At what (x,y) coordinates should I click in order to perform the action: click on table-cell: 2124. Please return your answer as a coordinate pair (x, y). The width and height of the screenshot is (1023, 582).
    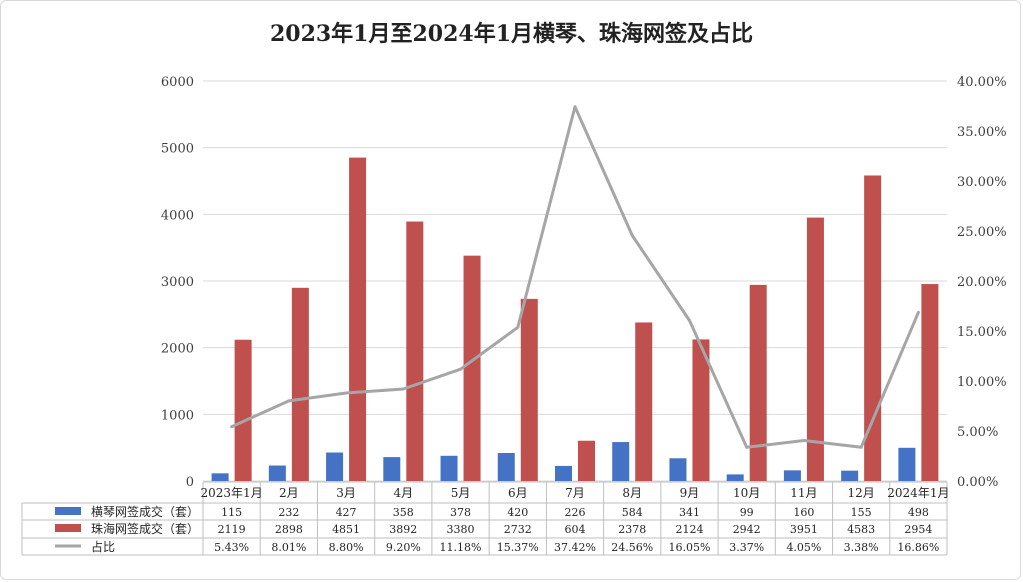
    Looking at the image, I should click on (689, 529).